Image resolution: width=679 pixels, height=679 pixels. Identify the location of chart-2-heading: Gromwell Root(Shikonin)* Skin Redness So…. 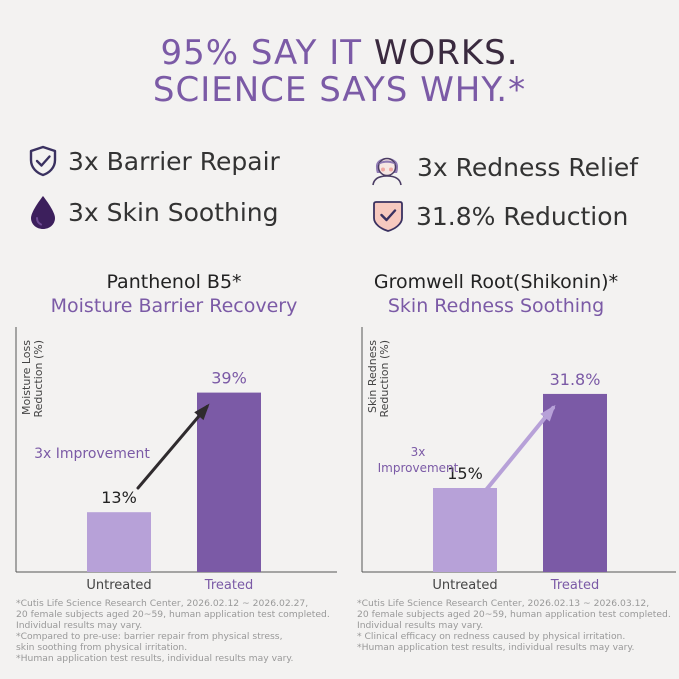
(496, 294).